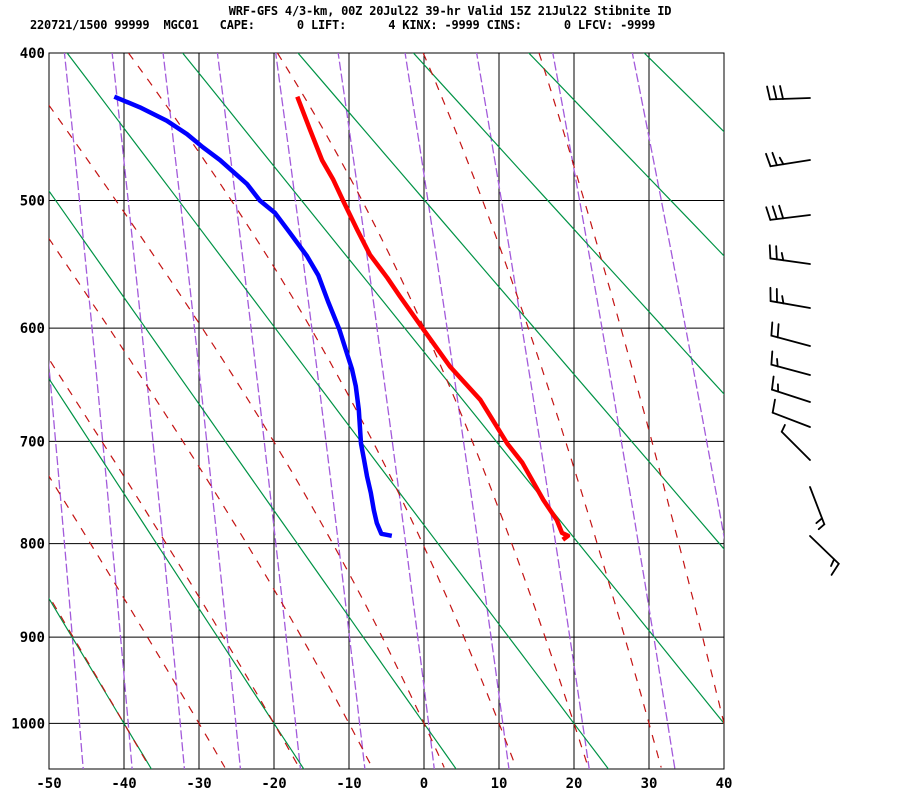  Describe the element at coordinates (48, 784) in the screenshot. I see `temperature-tick-label: -50` at that location.